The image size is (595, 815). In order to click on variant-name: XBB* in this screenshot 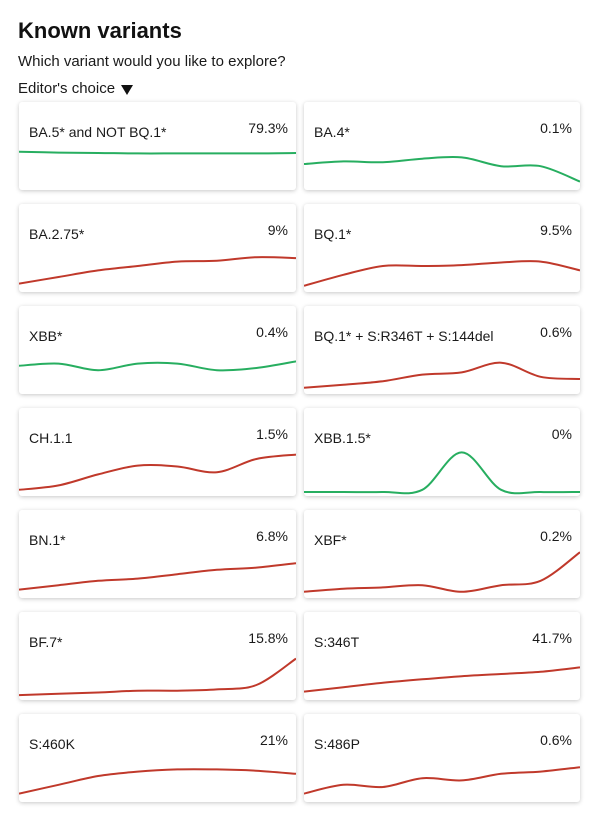, I will do `click(46, 336)`.